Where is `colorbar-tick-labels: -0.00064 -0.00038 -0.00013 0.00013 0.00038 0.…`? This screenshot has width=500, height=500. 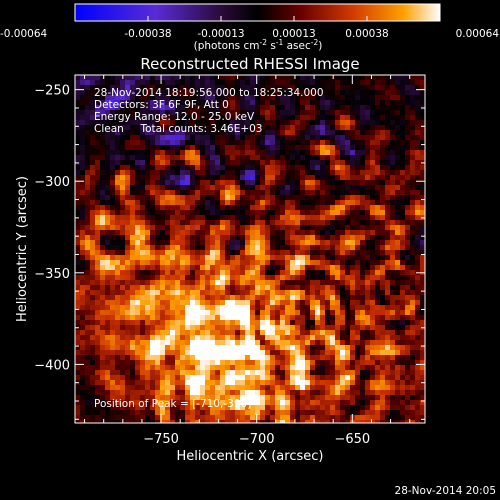 colorbar-tick-labels: -0.00064 -0.00038 -0.00013 0.00013 0.00038 0.… is located at coordinates (249, 34).